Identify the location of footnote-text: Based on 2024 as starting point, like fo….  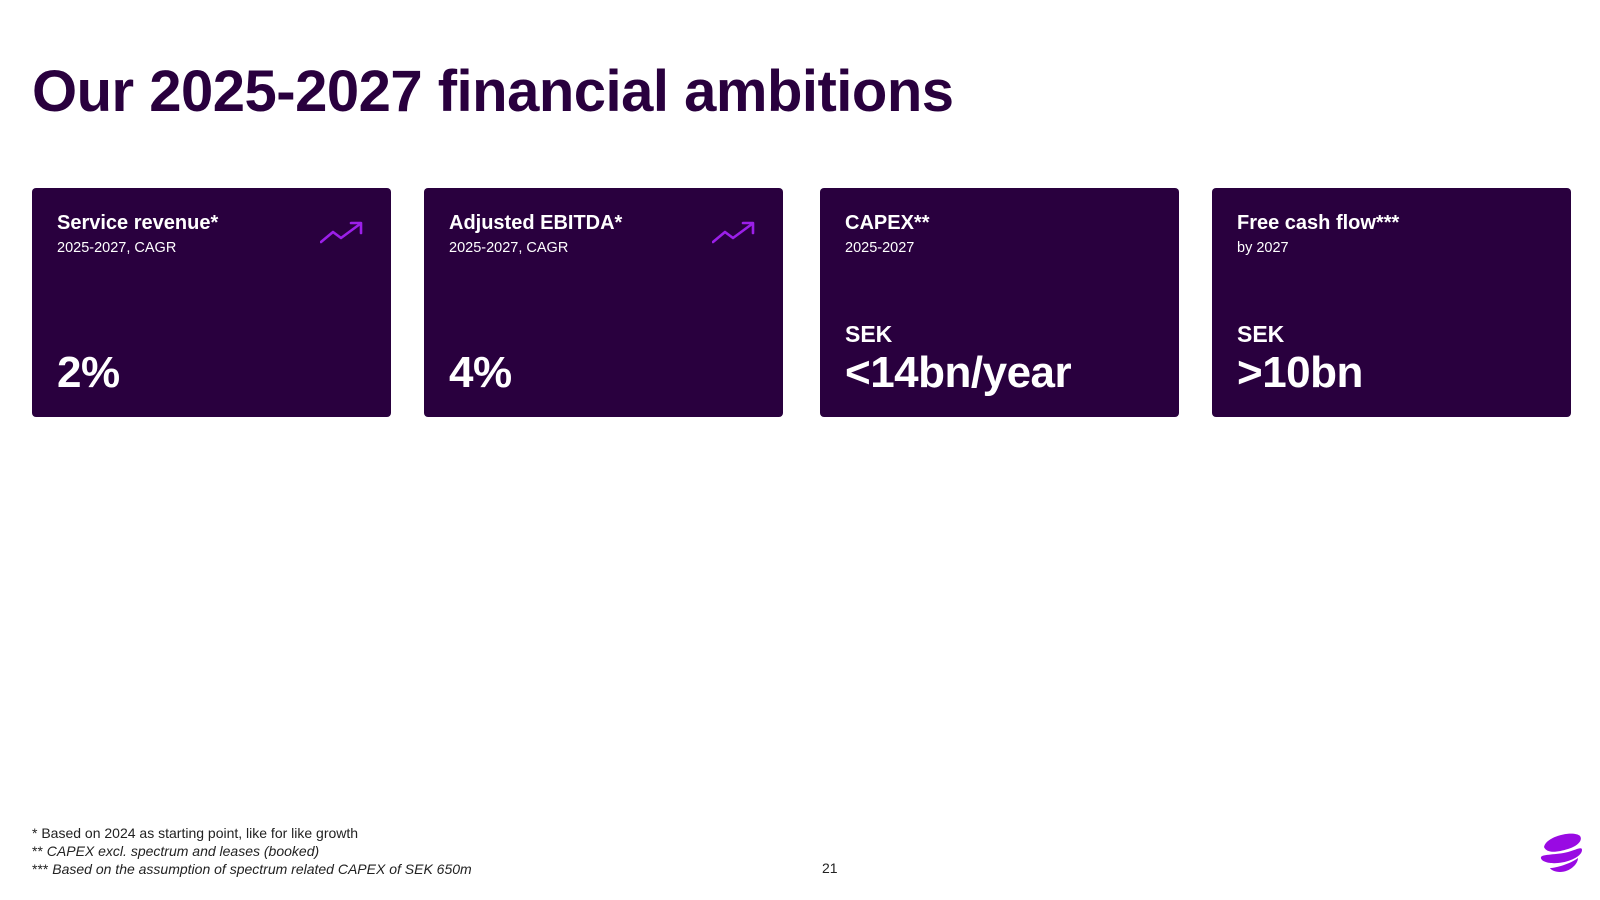
(200, 833).